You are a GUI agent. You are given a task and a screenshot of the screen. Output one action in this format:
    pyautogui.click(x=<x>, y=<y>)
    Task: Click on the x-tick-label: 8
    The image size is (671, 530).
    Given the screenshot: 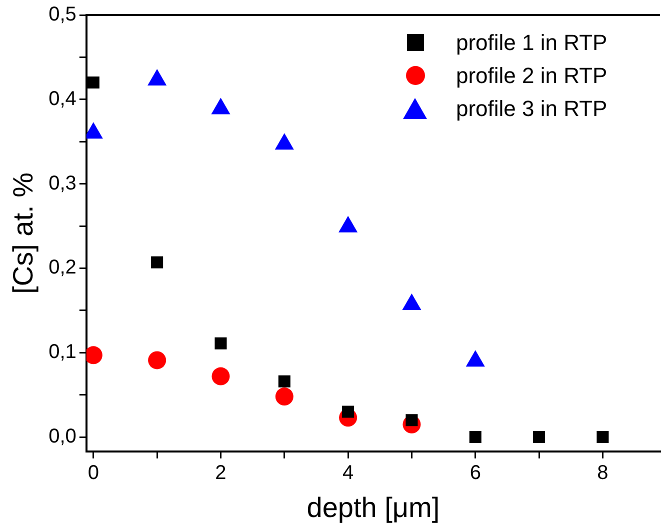 What is the action you would take?
    pyautogui.click(x=602, y=473)
    